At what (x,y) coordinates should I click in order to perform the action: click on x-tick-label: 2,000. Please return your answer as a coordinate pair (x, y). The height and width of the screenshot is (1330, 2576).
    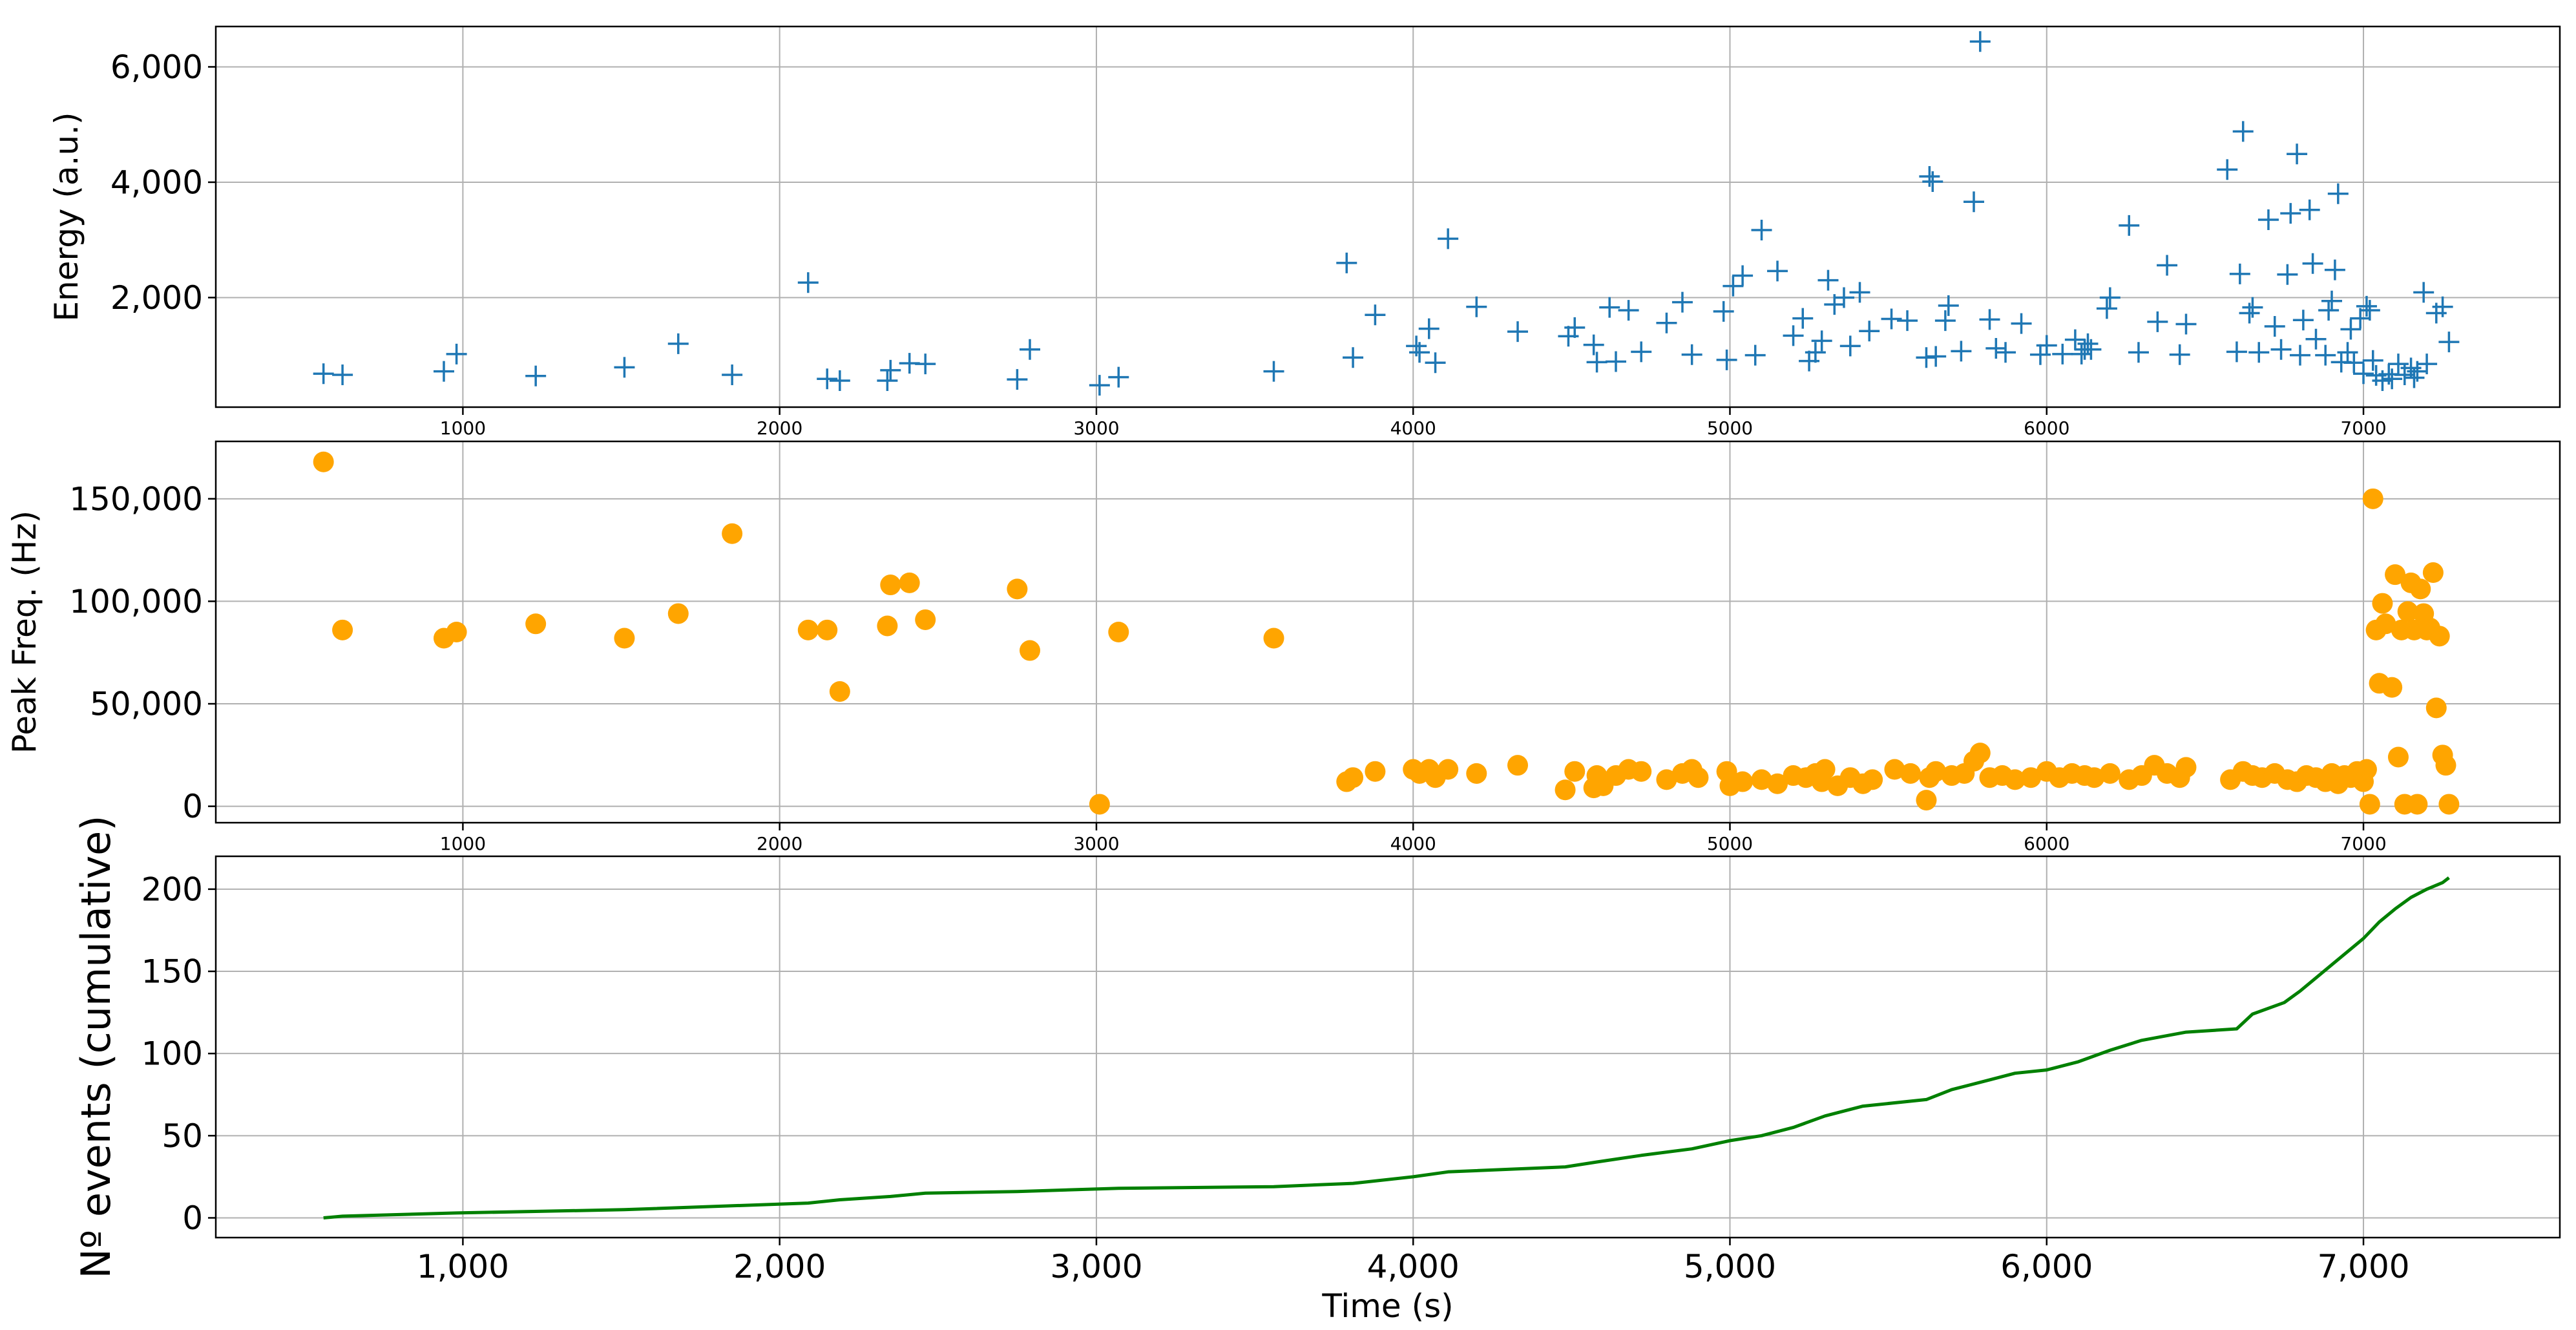
    Looking at the image, I should click on (779, 1266).